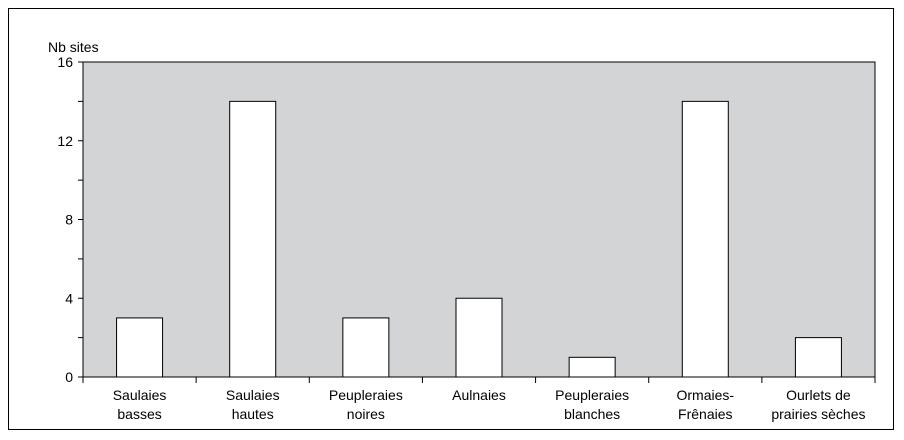 This screenshot has width=904, height=440. Describe the element at coordinates (65, 141) in the screenshot. I see `y-tick-label: 12` at that location.